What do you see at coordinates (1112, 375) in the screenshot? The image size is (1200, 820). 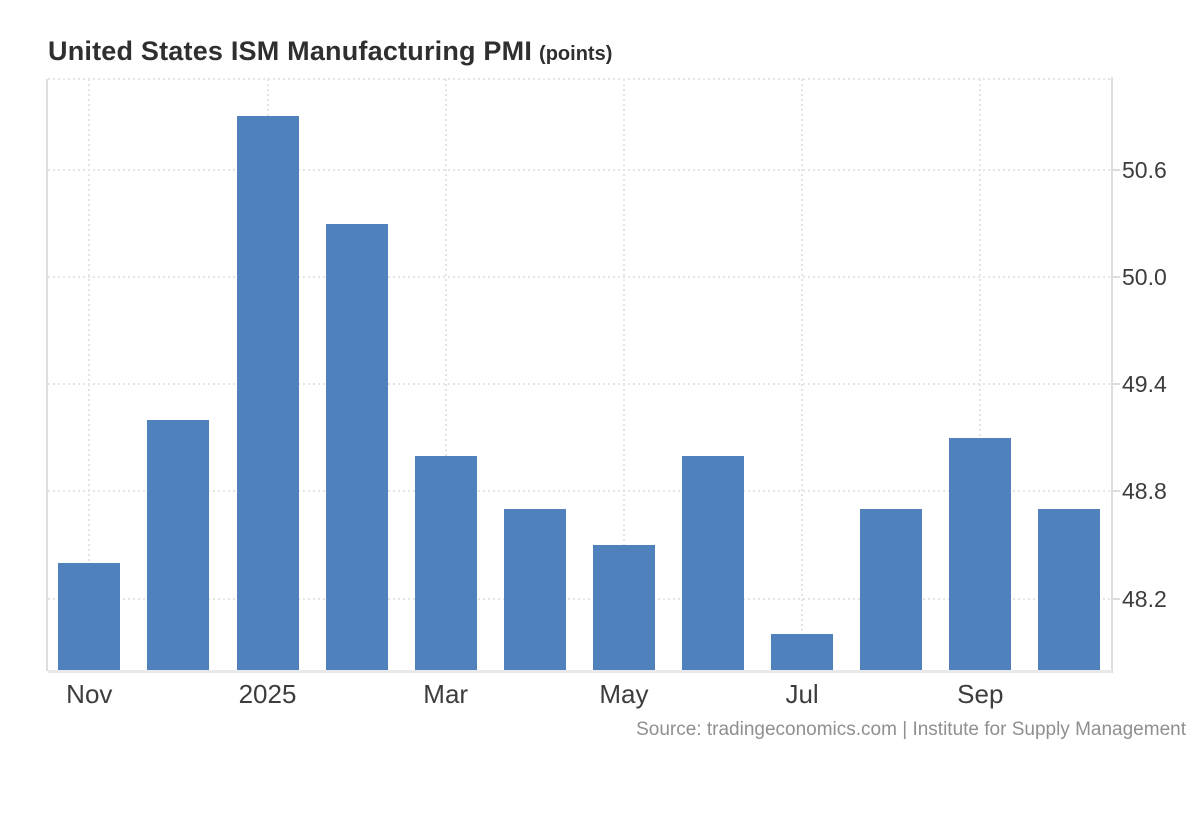 I see `y-axis-line-right` at bounding box center [1112, 375].